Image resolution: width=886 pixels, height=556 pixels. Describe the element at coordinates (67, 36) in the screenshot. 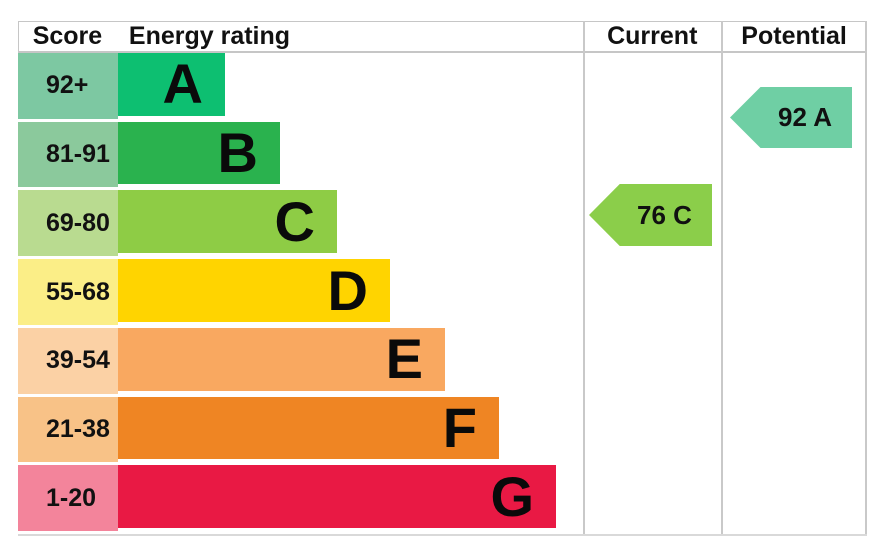

I see `score-column-header: Score` at that location.